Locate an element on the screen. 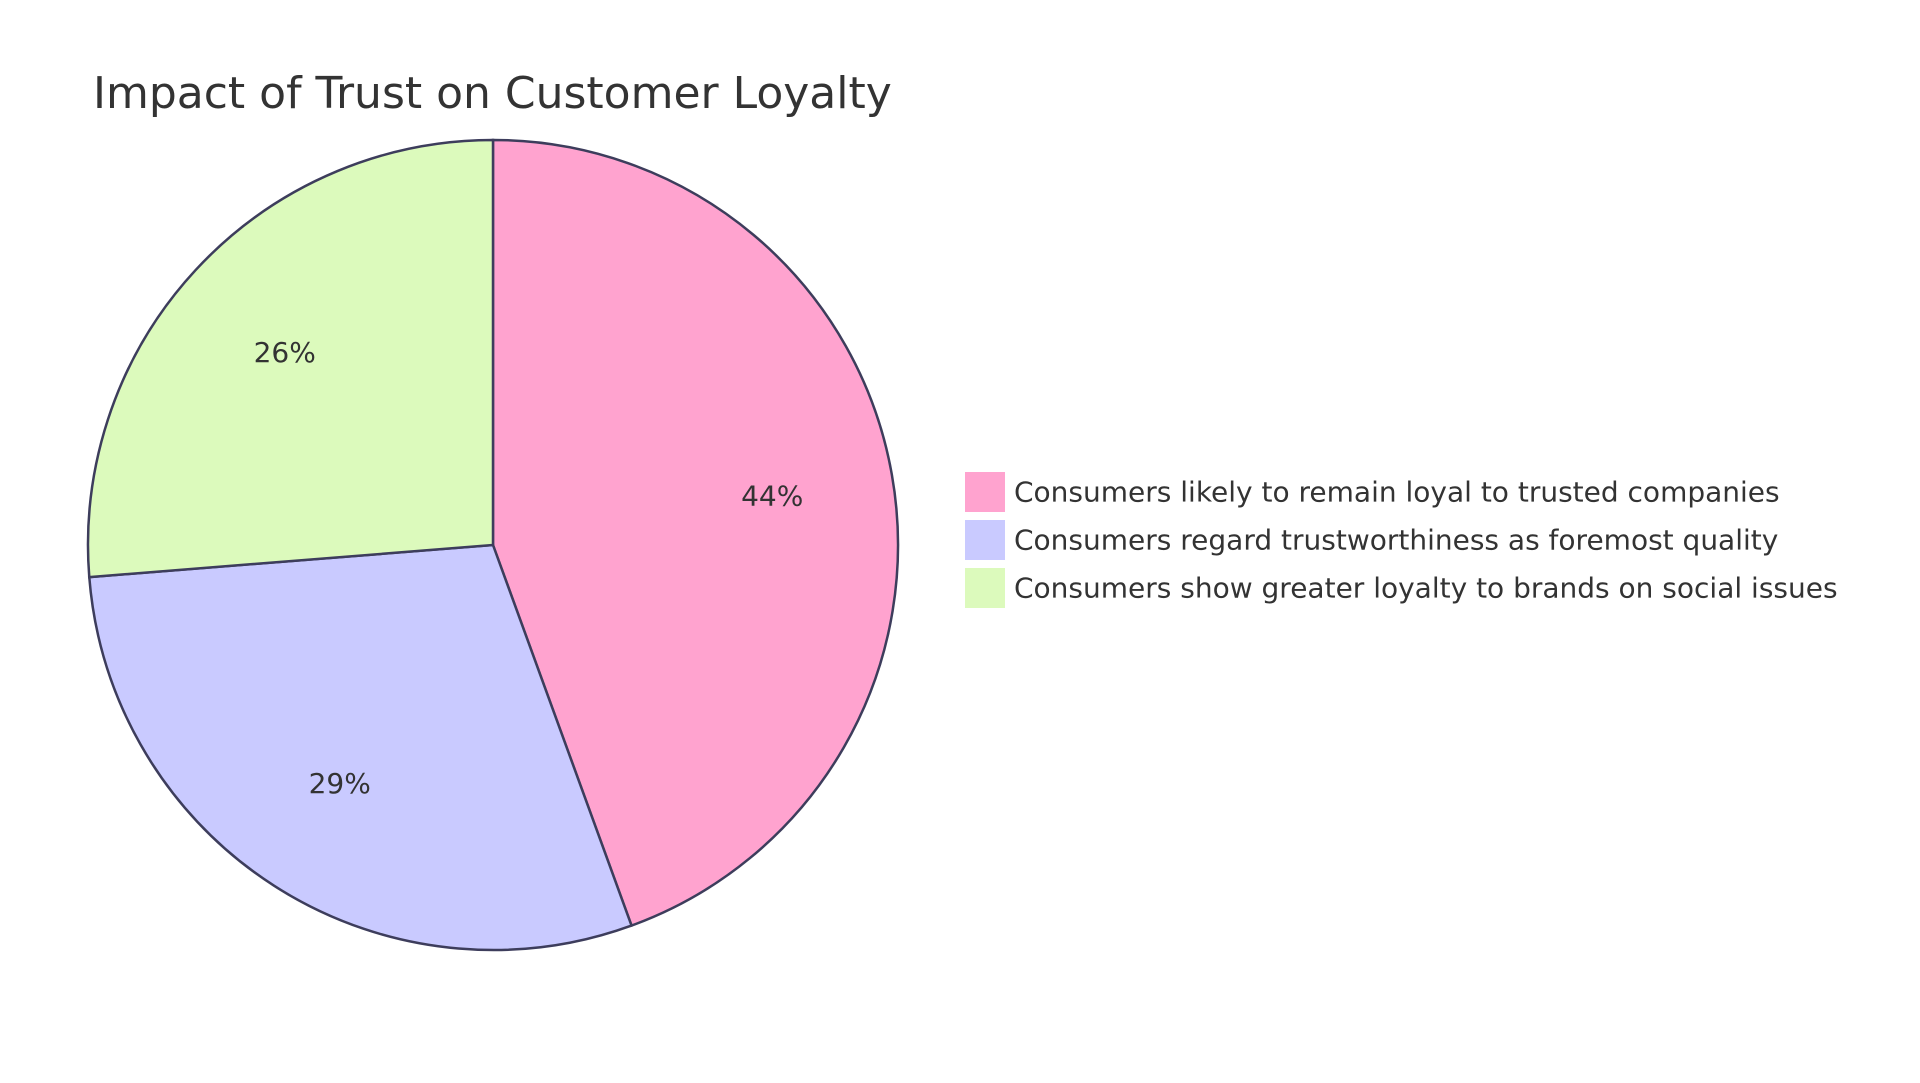  slice-label-1: 44% is located at coordinates (772, 495).